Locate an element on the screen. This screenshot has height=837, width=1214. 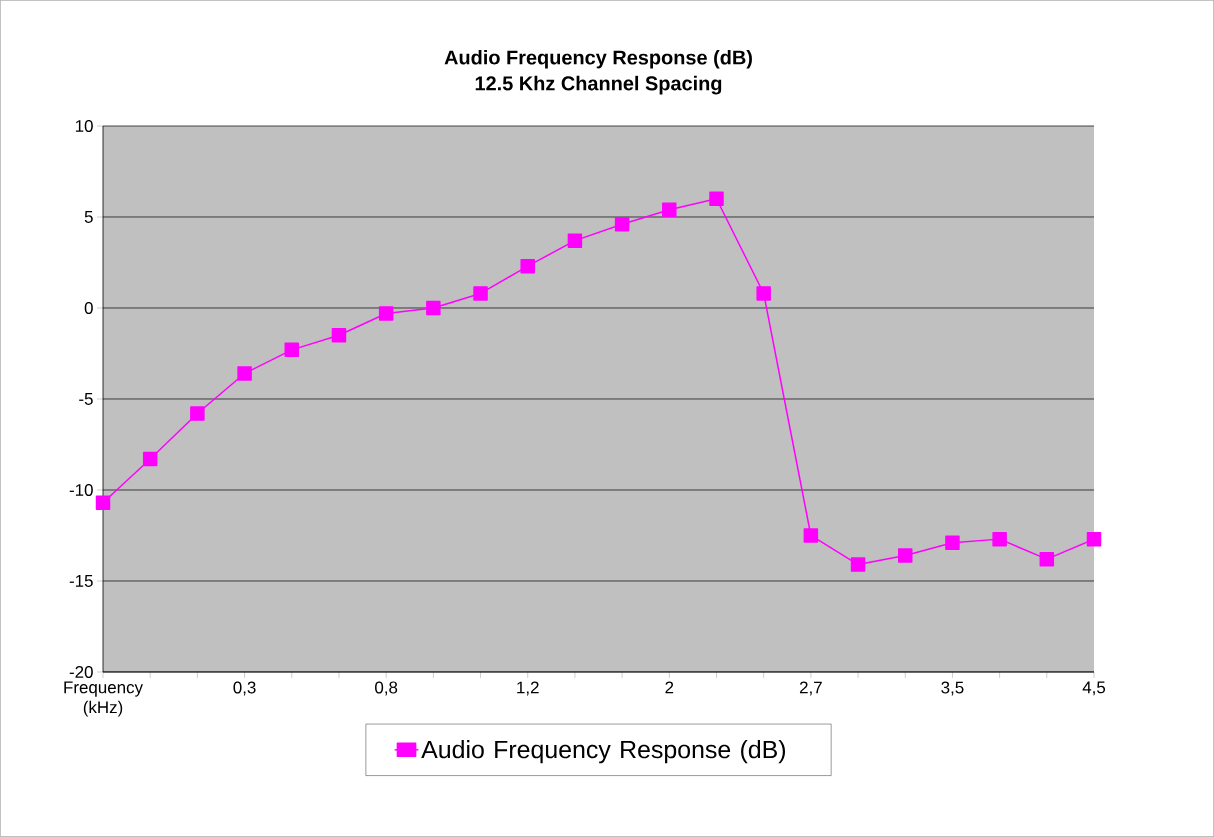
x-tick-label: 2 is located at coordinates (669, 687).